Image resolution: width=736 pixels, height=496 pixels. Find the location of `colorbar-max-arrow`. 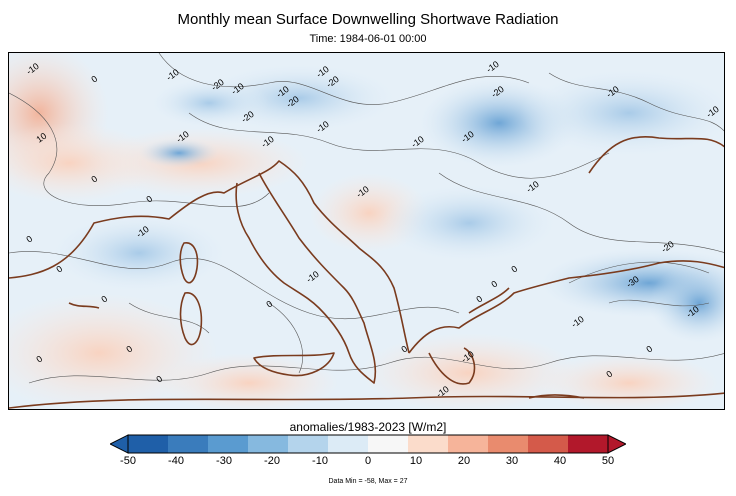

colorbar-max-arrow is located at coordinates (616, 444).